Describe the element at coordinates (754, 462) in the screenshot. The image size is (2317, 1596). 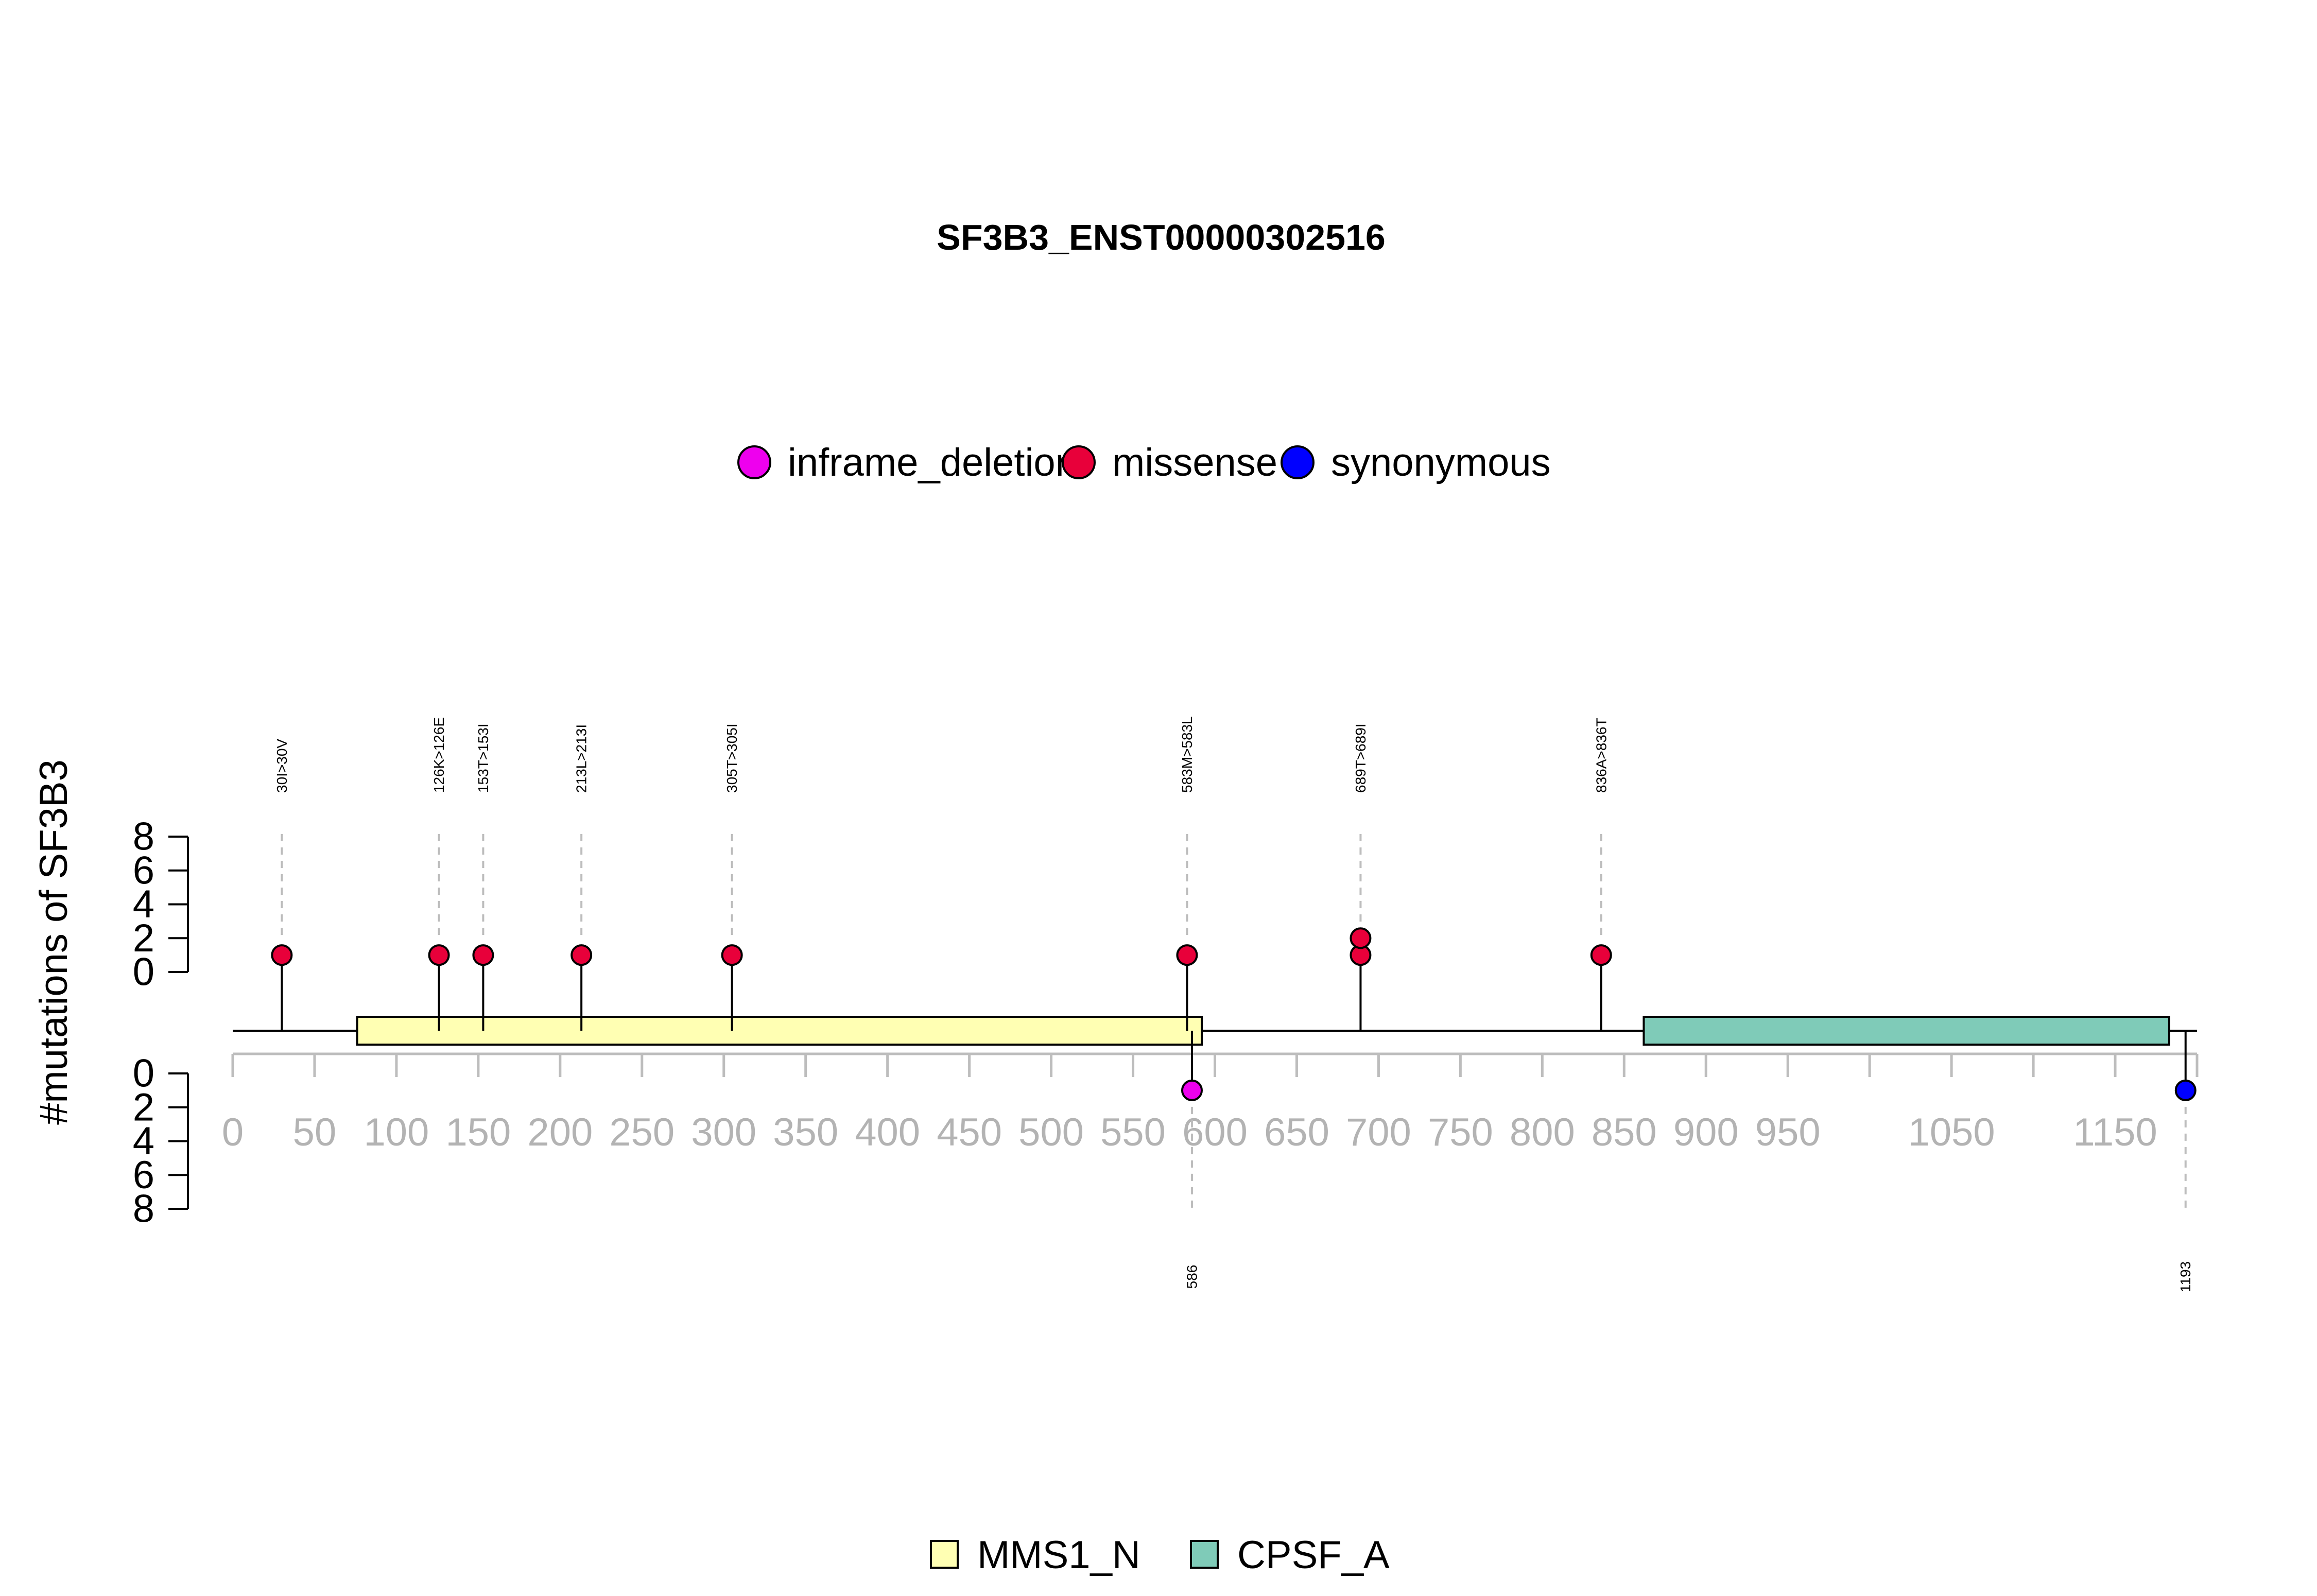
I see `legend-marker-inframe-deletion` at that location.